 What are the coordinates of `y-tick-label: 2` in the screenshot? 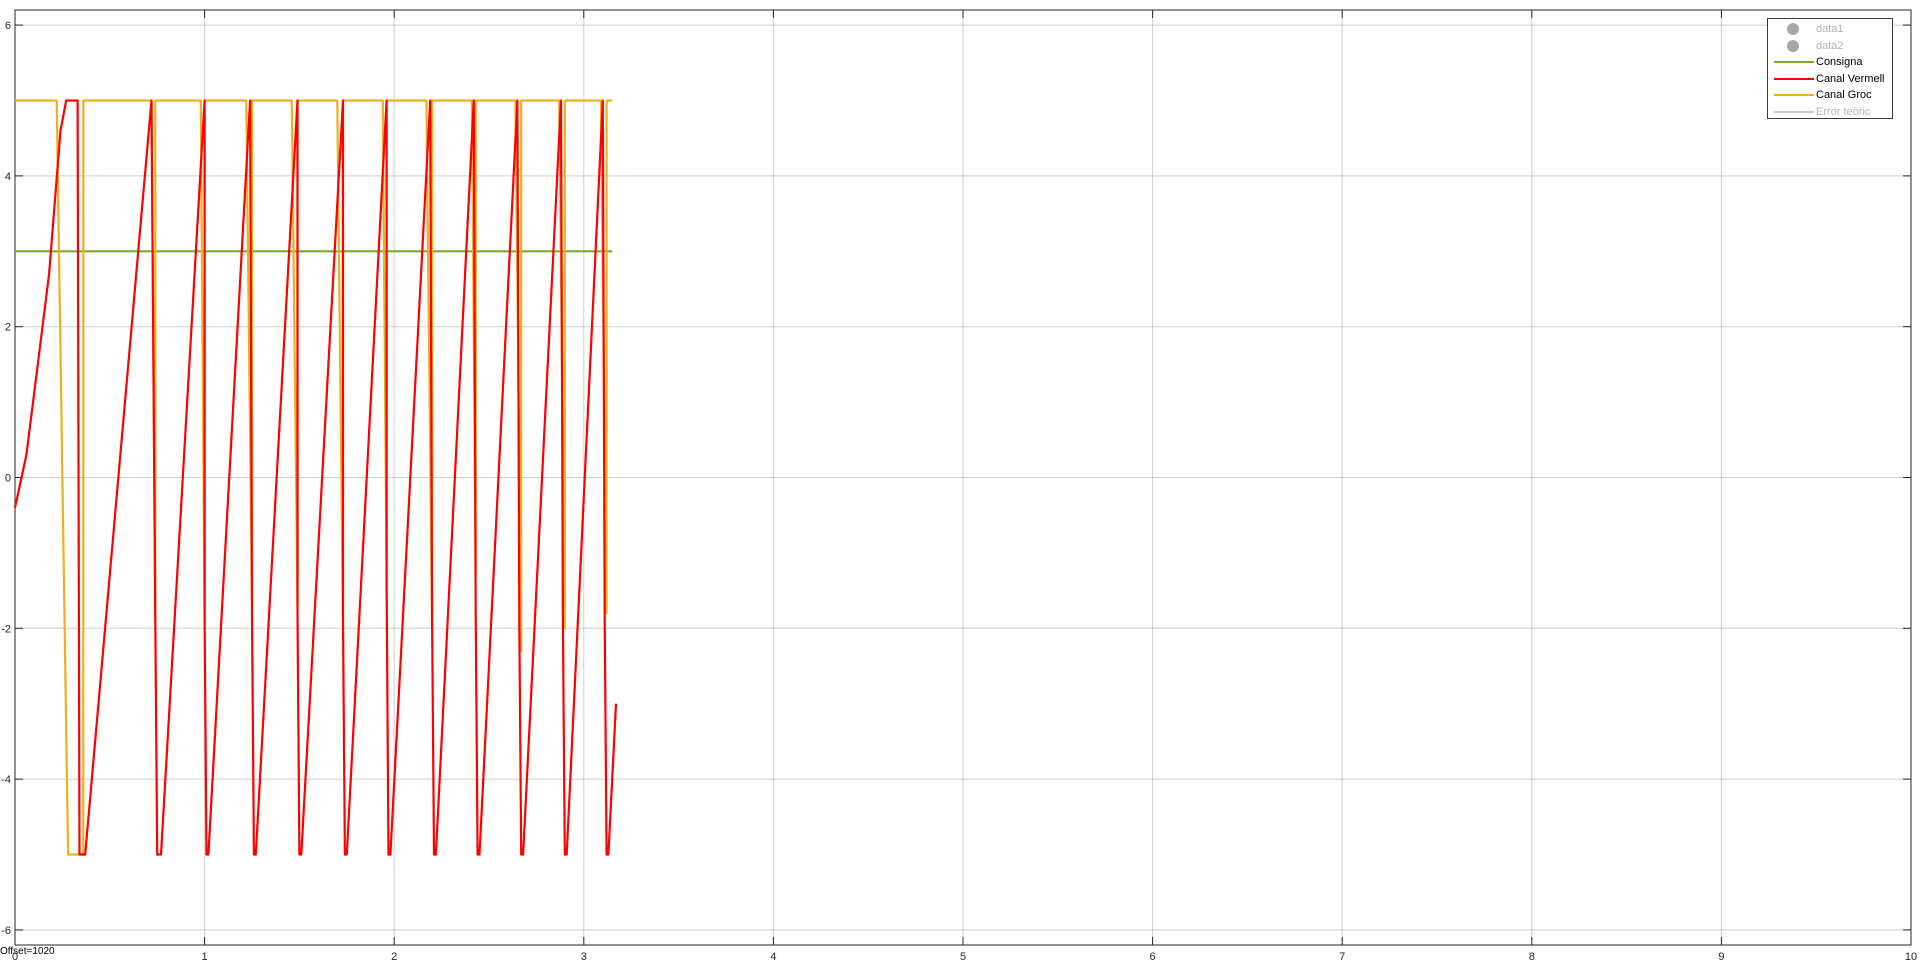 It's located at (8, 328).